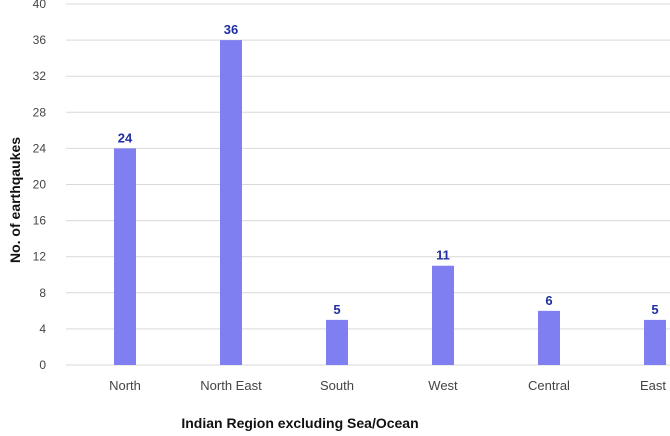 Image resolution: width=670 pixels, height=436 pixels. Describe the element at coordinates (125, 137) in the screenshot. I see `data-label: 24` at that location.